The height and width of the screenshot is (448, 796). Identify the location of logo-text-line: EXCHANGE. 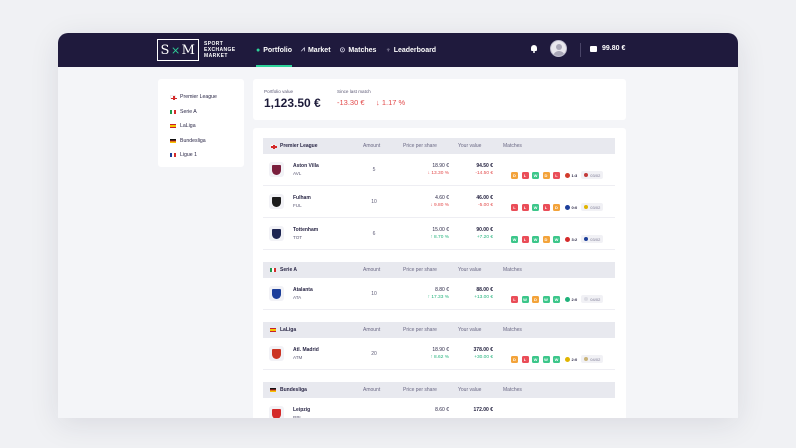
(220, 50).